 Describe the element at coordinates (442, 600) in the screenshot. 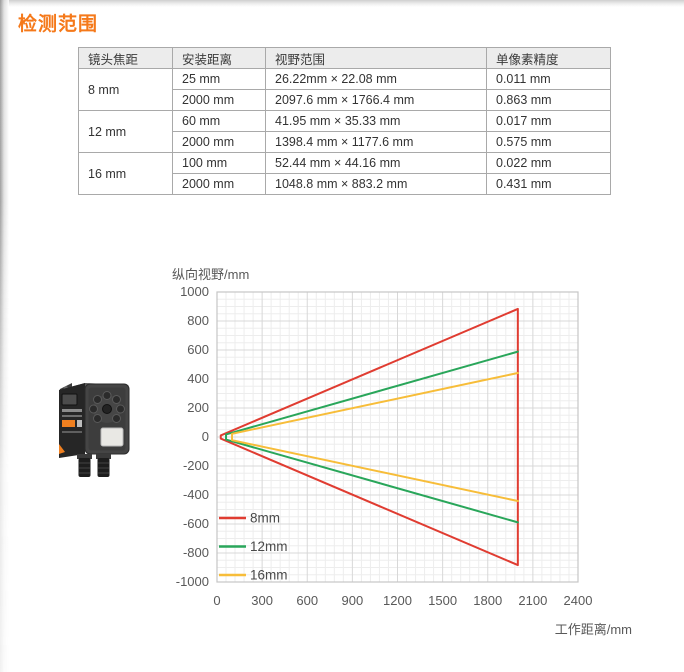

I see `svg-text: 1500` at that location.